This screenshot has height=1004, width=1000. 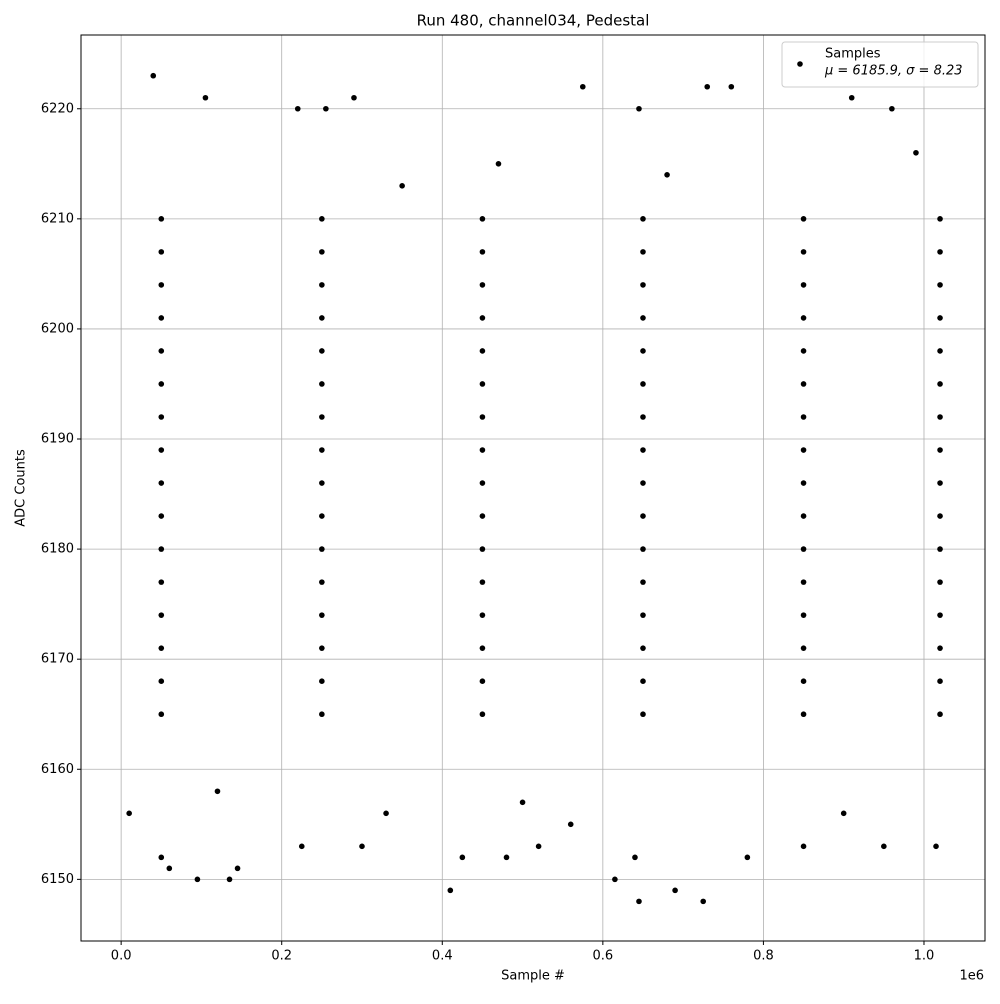 I want to click on legend-marker, so click(x=800, y=64).